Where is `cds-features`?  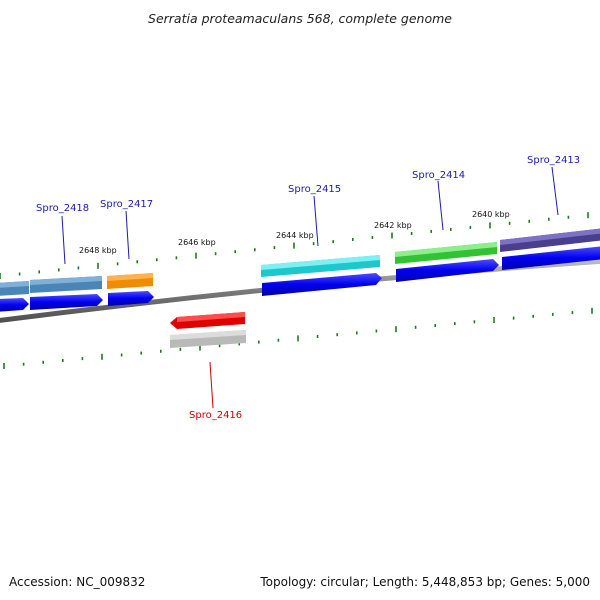
cds-features is located at coordinates (300, 279).